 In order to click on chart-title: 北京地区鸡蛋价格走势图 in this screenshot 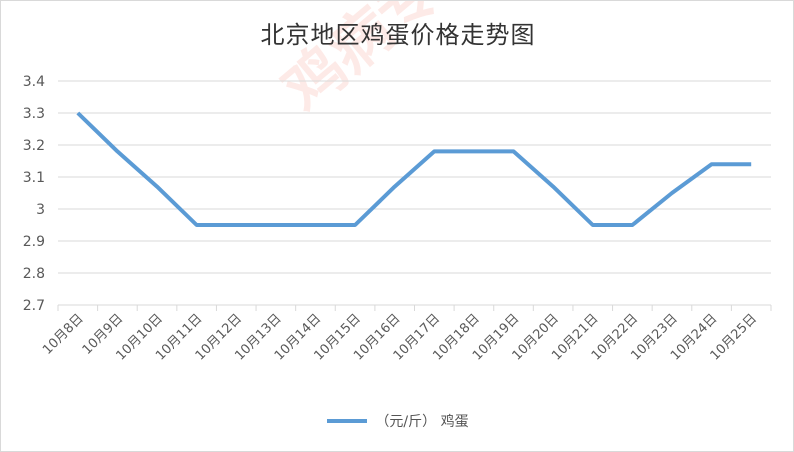, I will do `click(398, 35)`.